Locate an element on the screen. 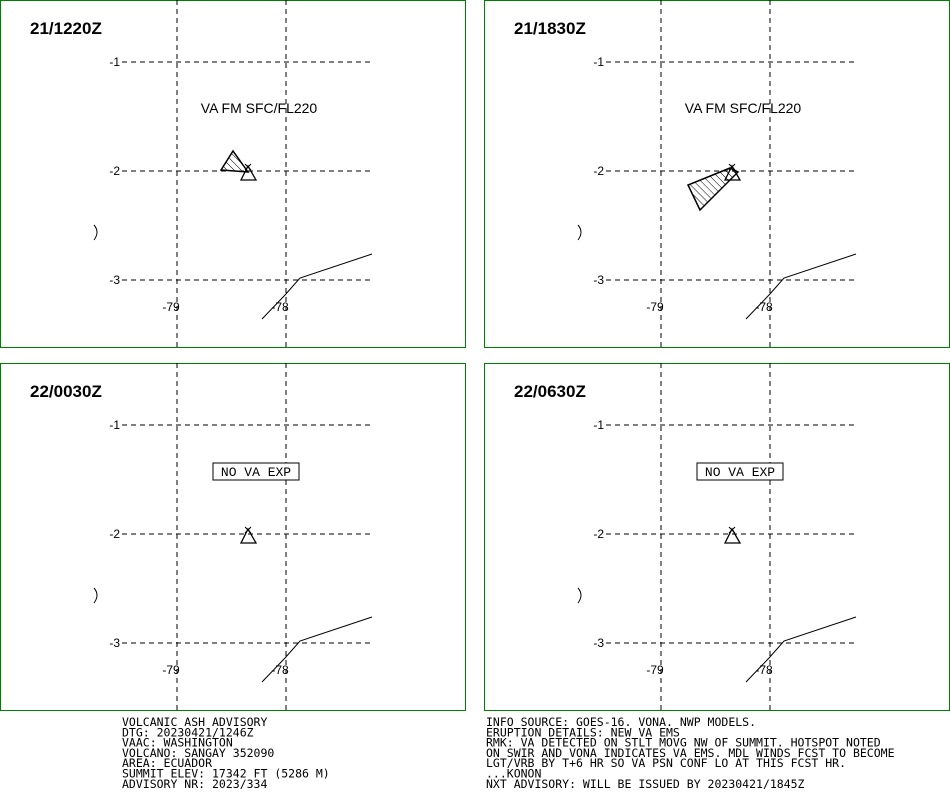 The width and height of the screenshot is (950, 812). advisory-line: VOLCANIC ASH ADVISORY is located at coordinates (194, 722).